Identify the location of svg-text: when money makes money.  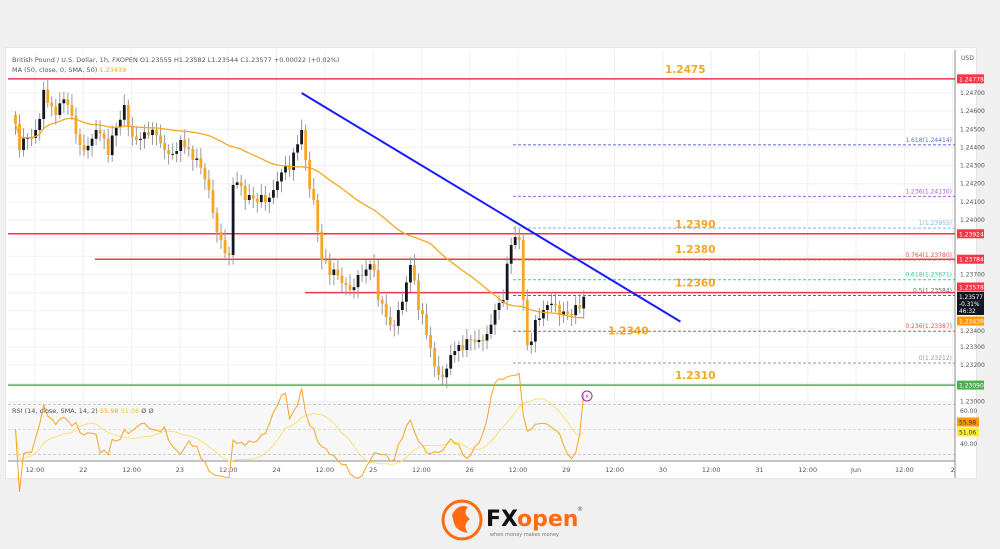
(524, 535).